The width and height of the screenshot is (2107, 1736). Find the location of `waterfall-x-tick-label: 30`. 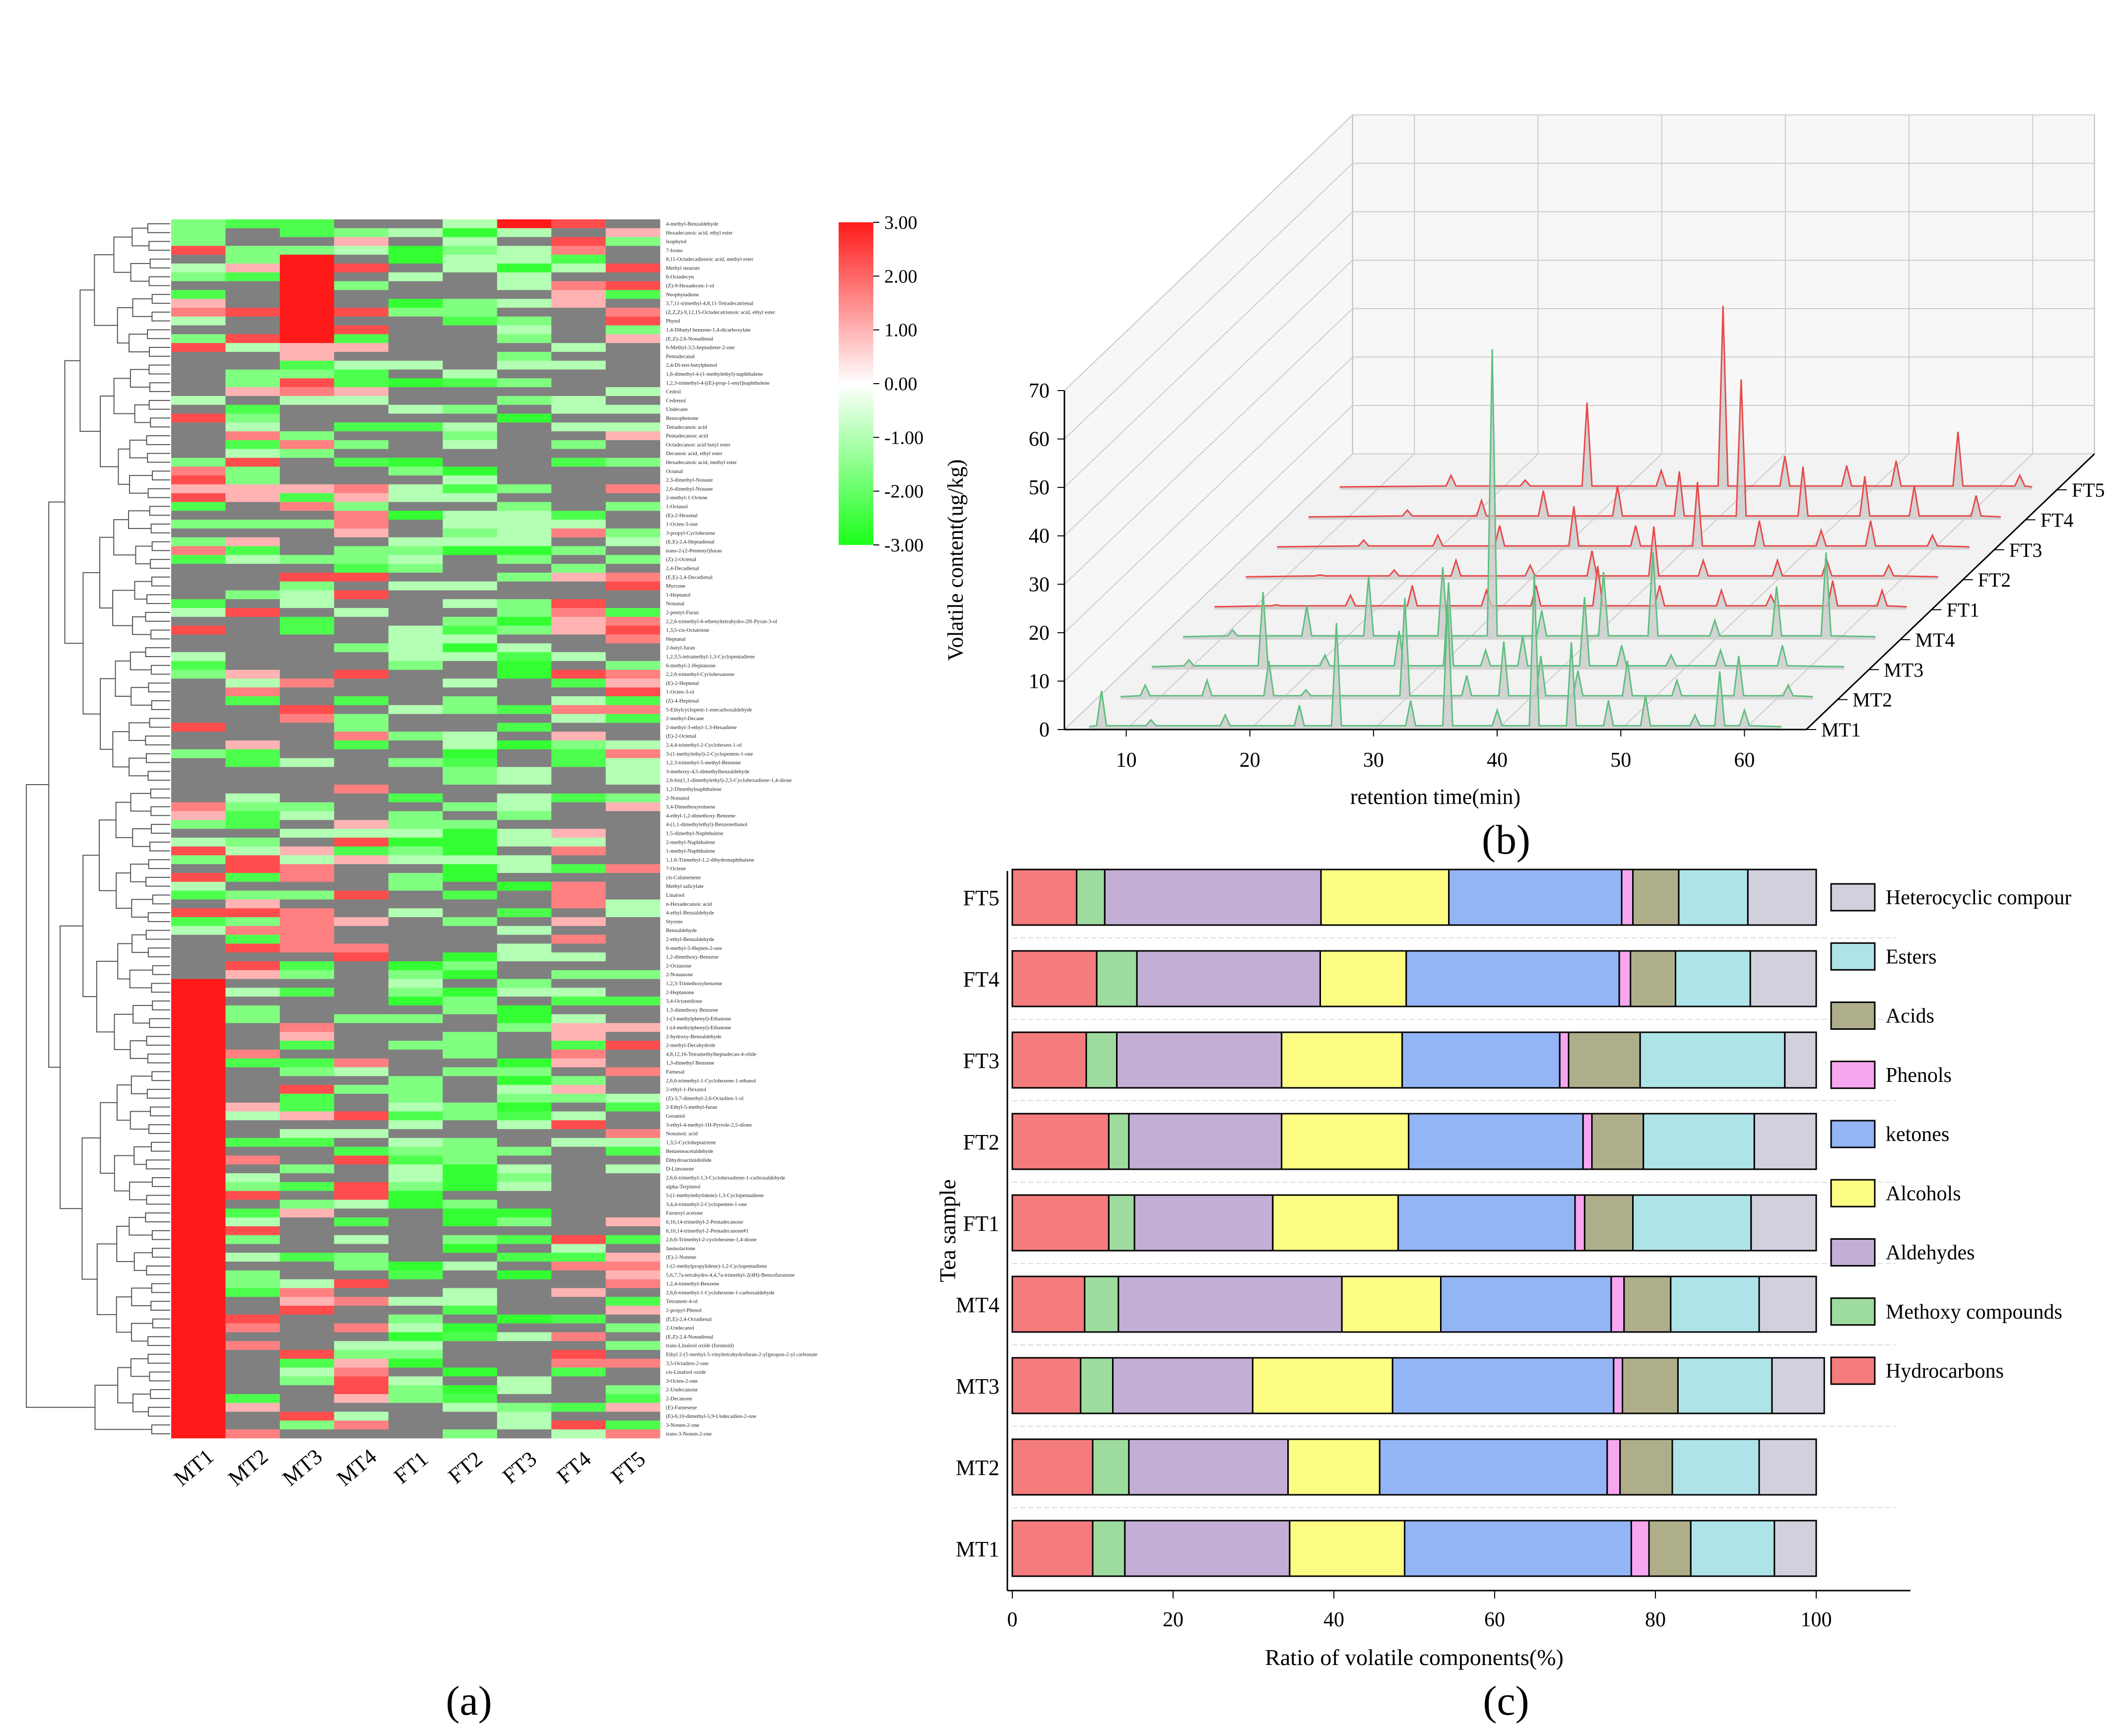

waterfall-x-tick-label: 30 is located at coordinates (1374, 760).